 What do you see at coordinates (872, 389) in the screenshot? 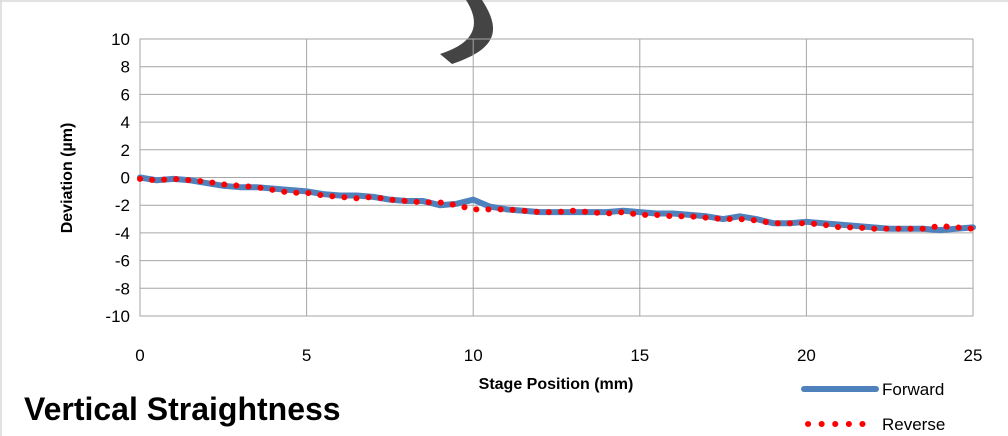
I see `legend-item-forward: Forward` at bounding box center [872, 389].